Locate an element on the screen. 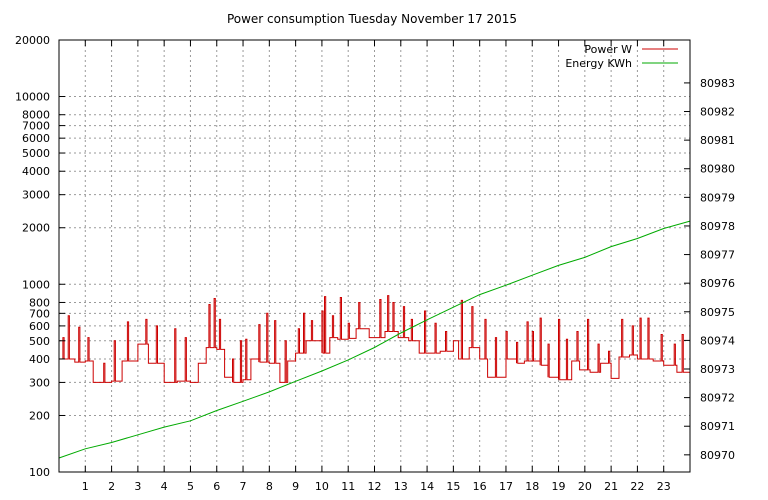 The width and height of the screenshot is (768, 500). x-tick-label: 14 is located at coordinates (427, 486).